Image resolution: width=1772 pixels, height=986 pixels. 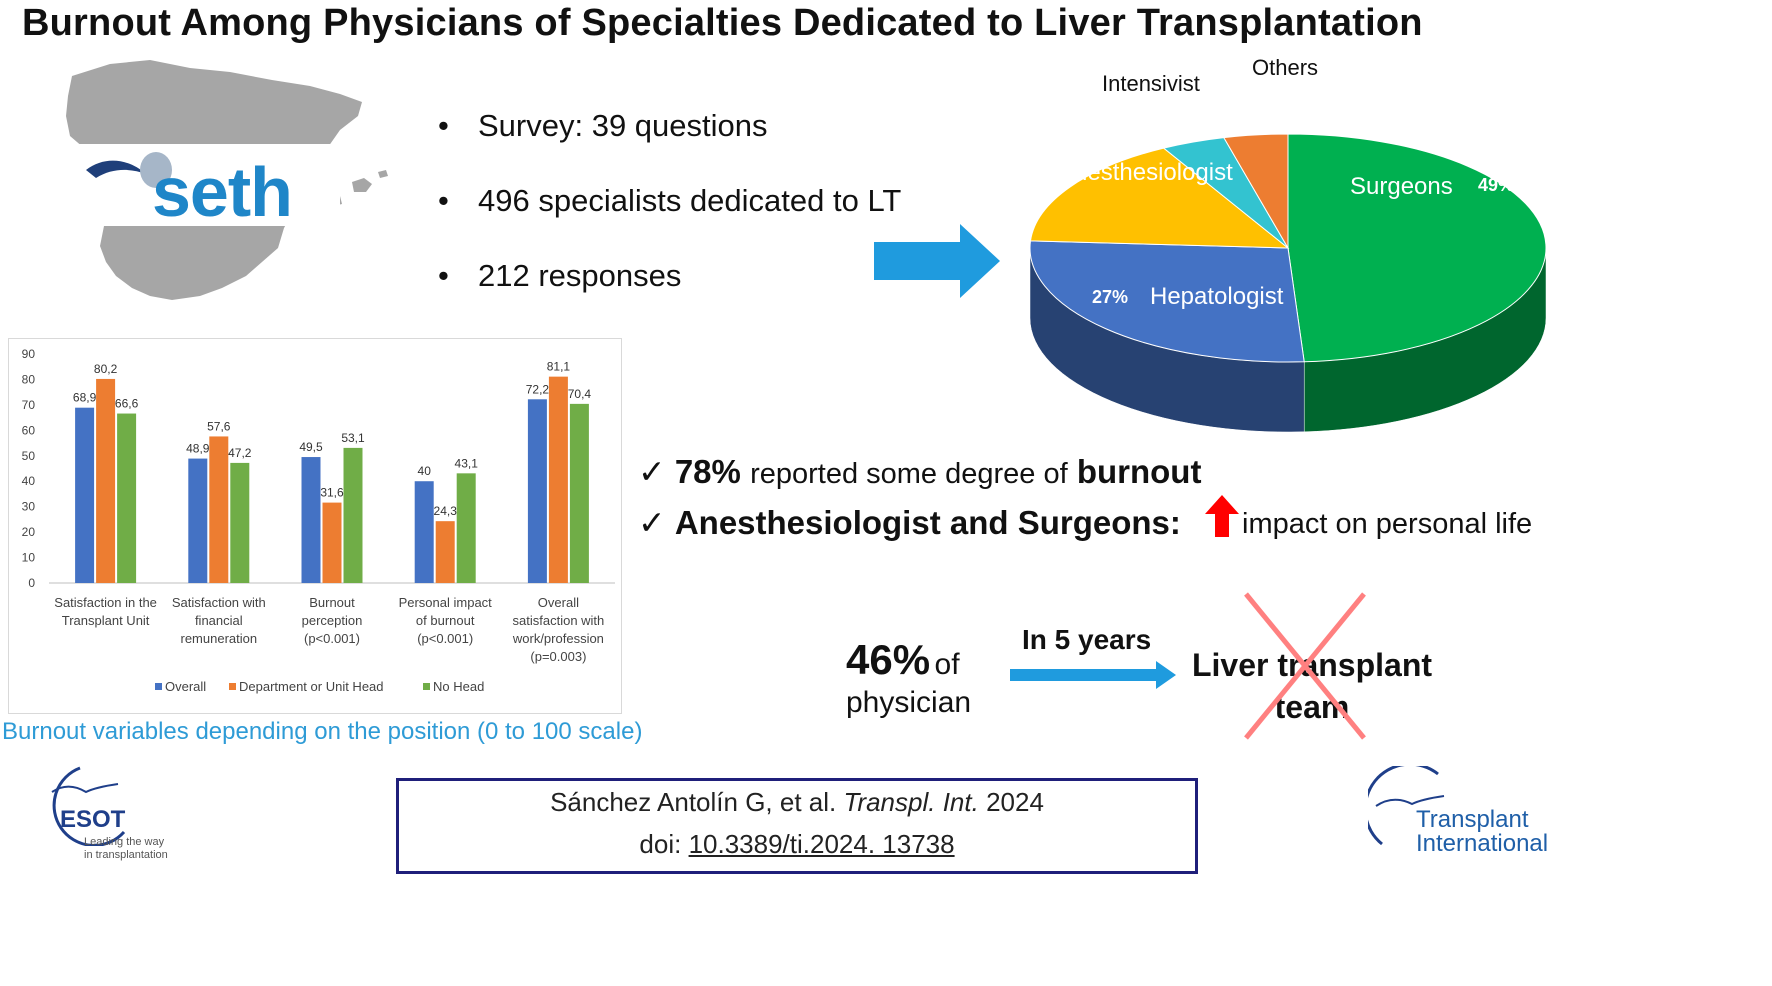 I want to click on finding-personal-life: ✓ Anesthesiologist and Surgeons:, so click(x=909, y=522).